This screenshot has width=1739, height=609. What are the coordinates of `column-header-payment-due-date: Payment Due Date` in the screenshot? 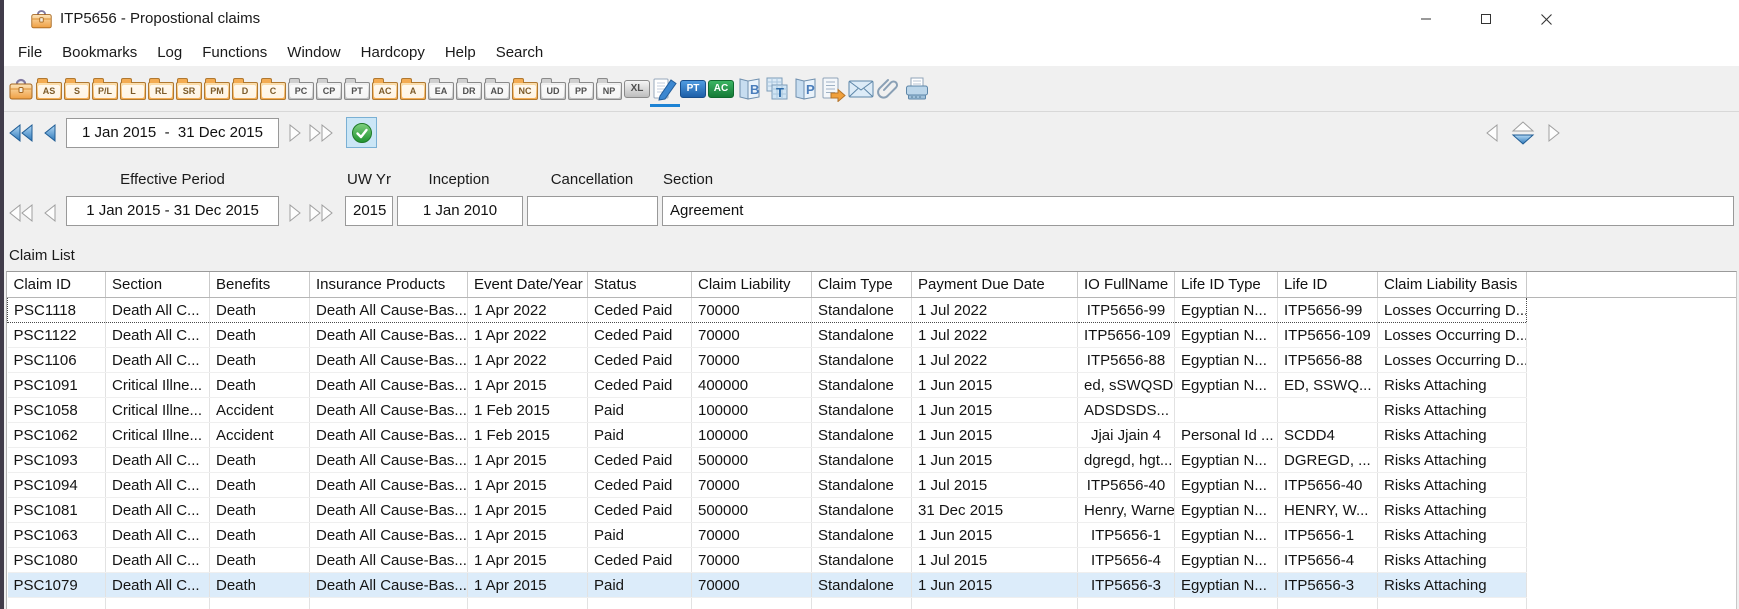 It's located at (994, 285).